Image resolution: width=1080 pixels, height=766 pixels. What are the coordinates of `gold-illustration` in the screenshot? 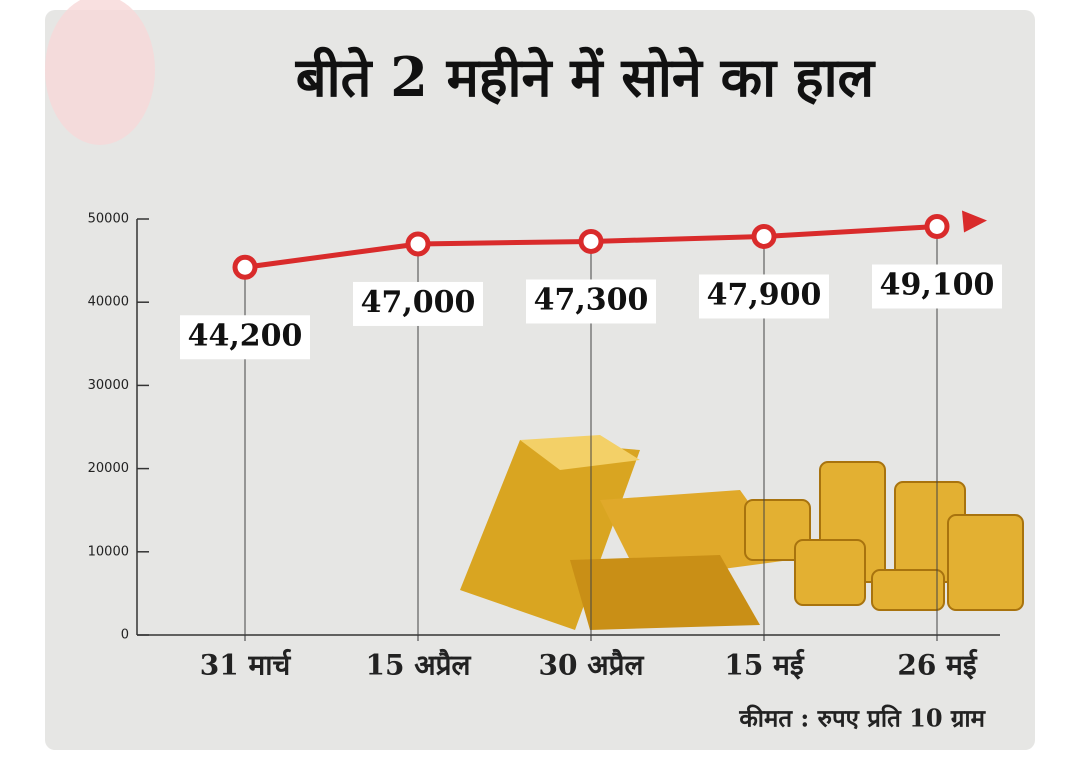 It's located at (742, 532).